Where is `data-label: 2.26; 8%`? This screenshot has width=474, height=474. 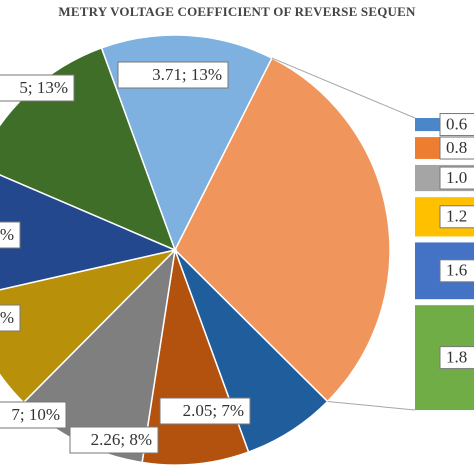
data-label: 2.26; 8% is located at coordinates (121, 439).